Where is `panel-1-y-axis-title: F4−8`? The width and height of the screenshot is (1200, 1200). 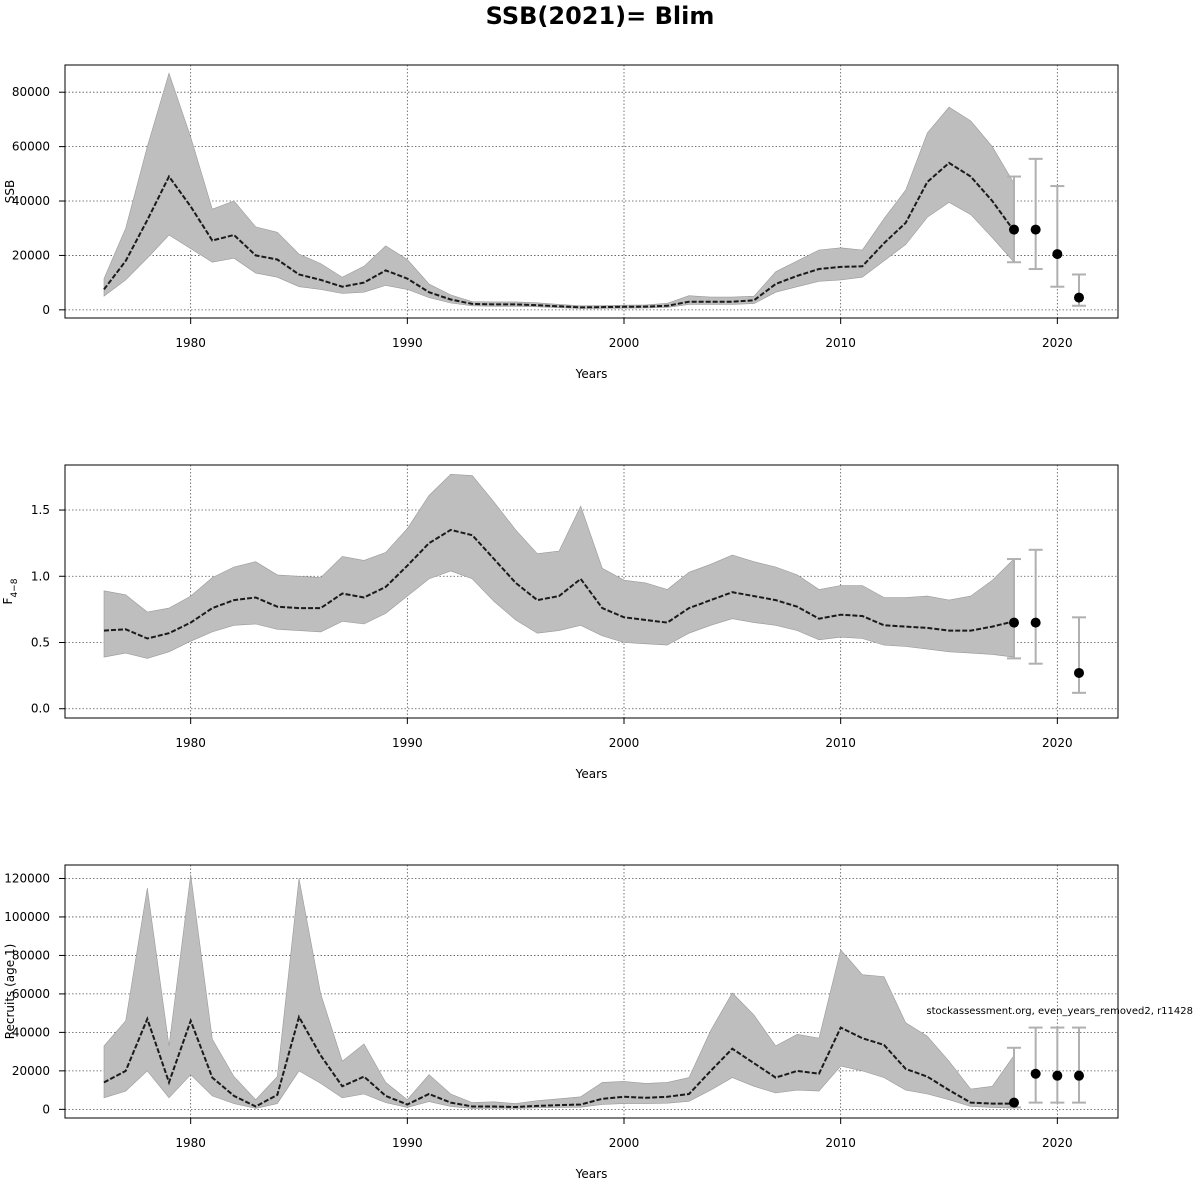
panel-1-y-axis-title: F4−8 is located at coordinates (10, 591).